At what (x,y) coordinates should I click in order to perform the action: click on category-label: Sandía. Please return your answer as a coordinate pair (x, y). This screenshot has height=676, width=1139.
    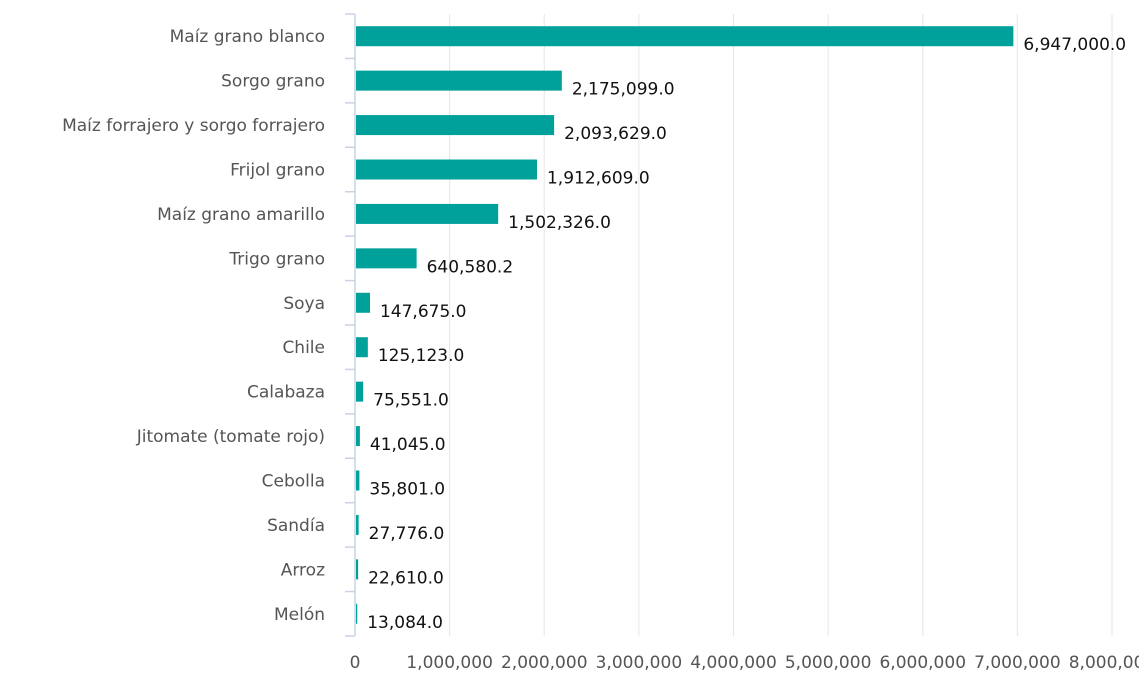
    Looking at the image, I should click on (296, 526).